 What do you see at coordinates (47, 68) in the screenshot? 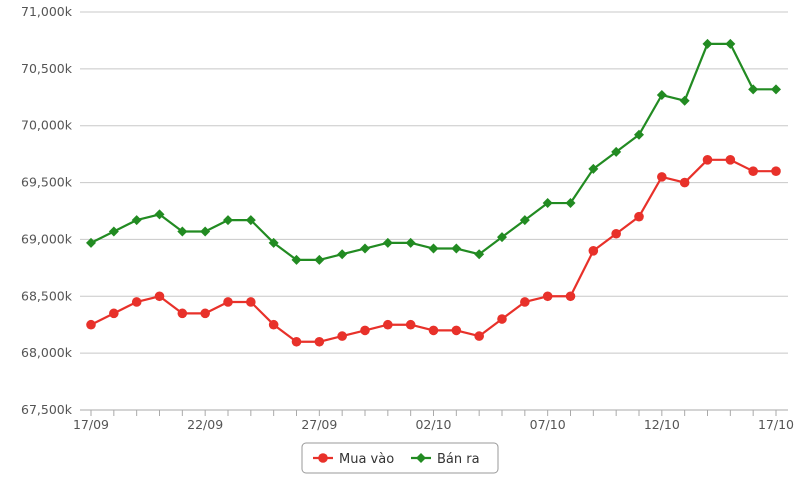
I see `y-tick-label: 70,500k` at bounding box center [47, 68].